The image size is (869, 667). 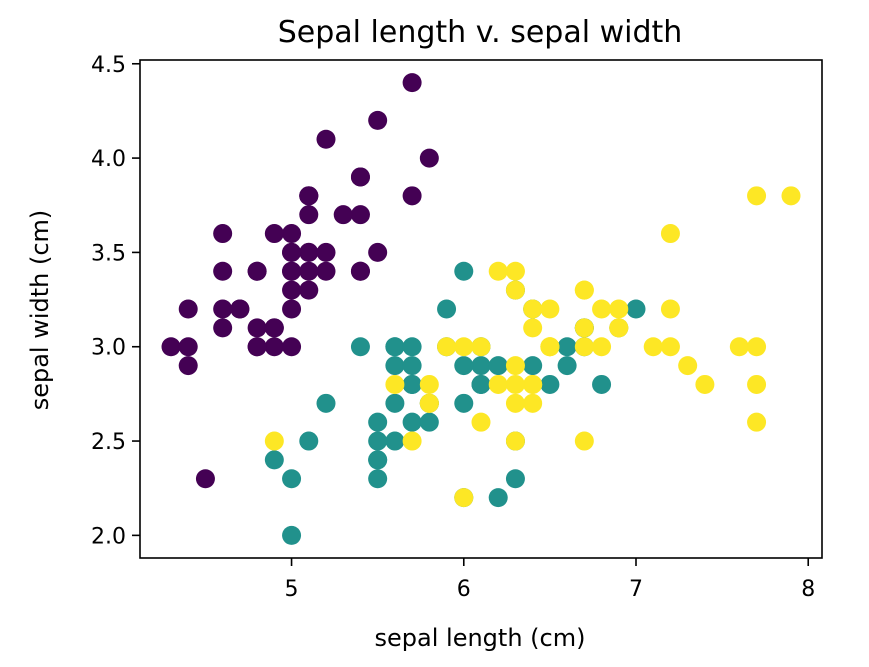 I want to click on y-tick-label: 3.0, so click(x=108, y=348).